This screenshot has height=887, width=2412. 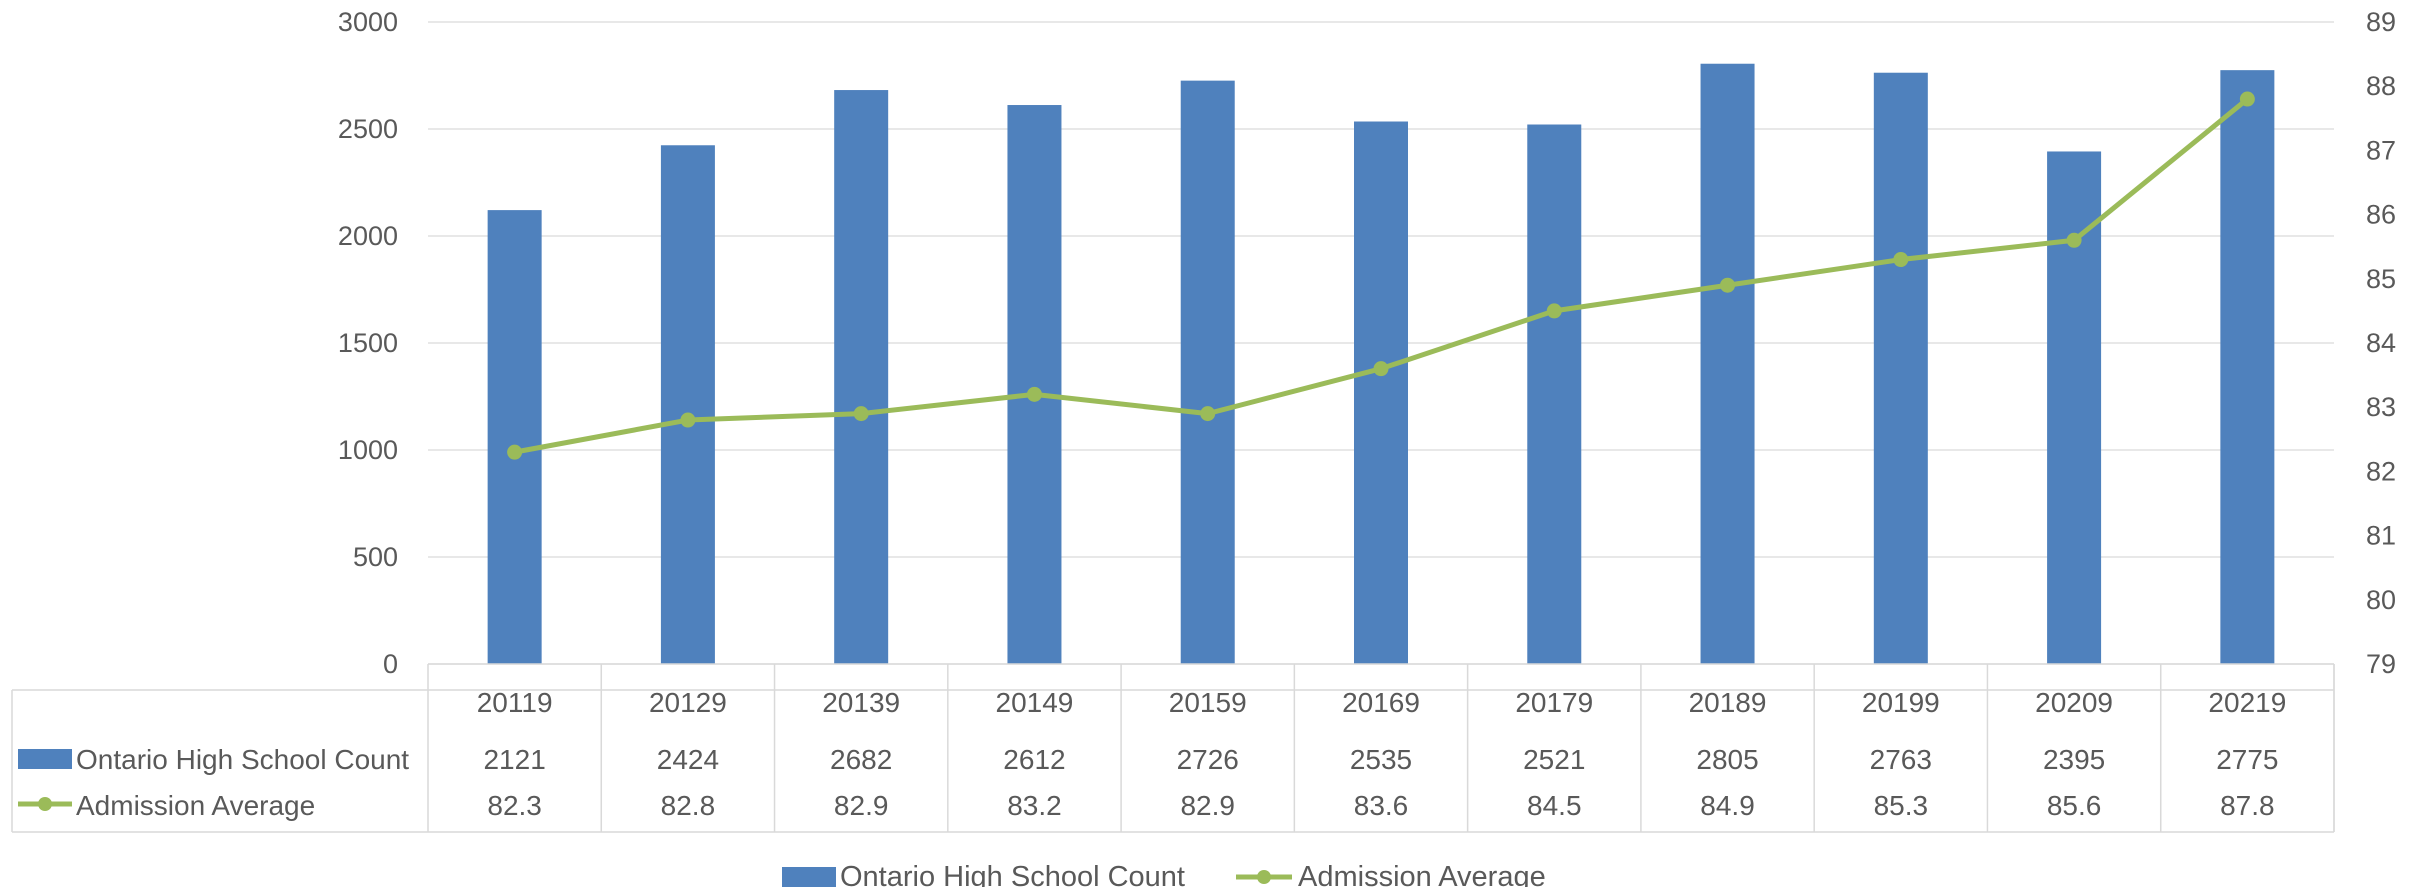 What do you see at coordinates (688, 759) in the screenshot?
I see `table-value: 2424` at bounding box center [688, 759].